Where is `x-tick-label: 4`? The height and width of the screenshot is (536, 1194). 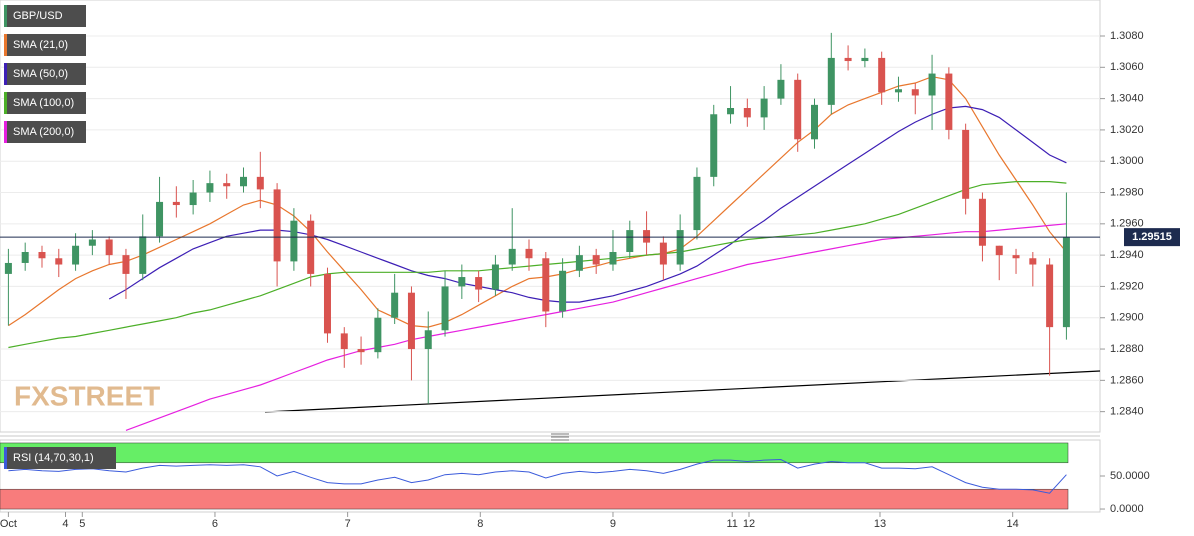 x-tick-label: 4 is located at coordinates (65, 524).